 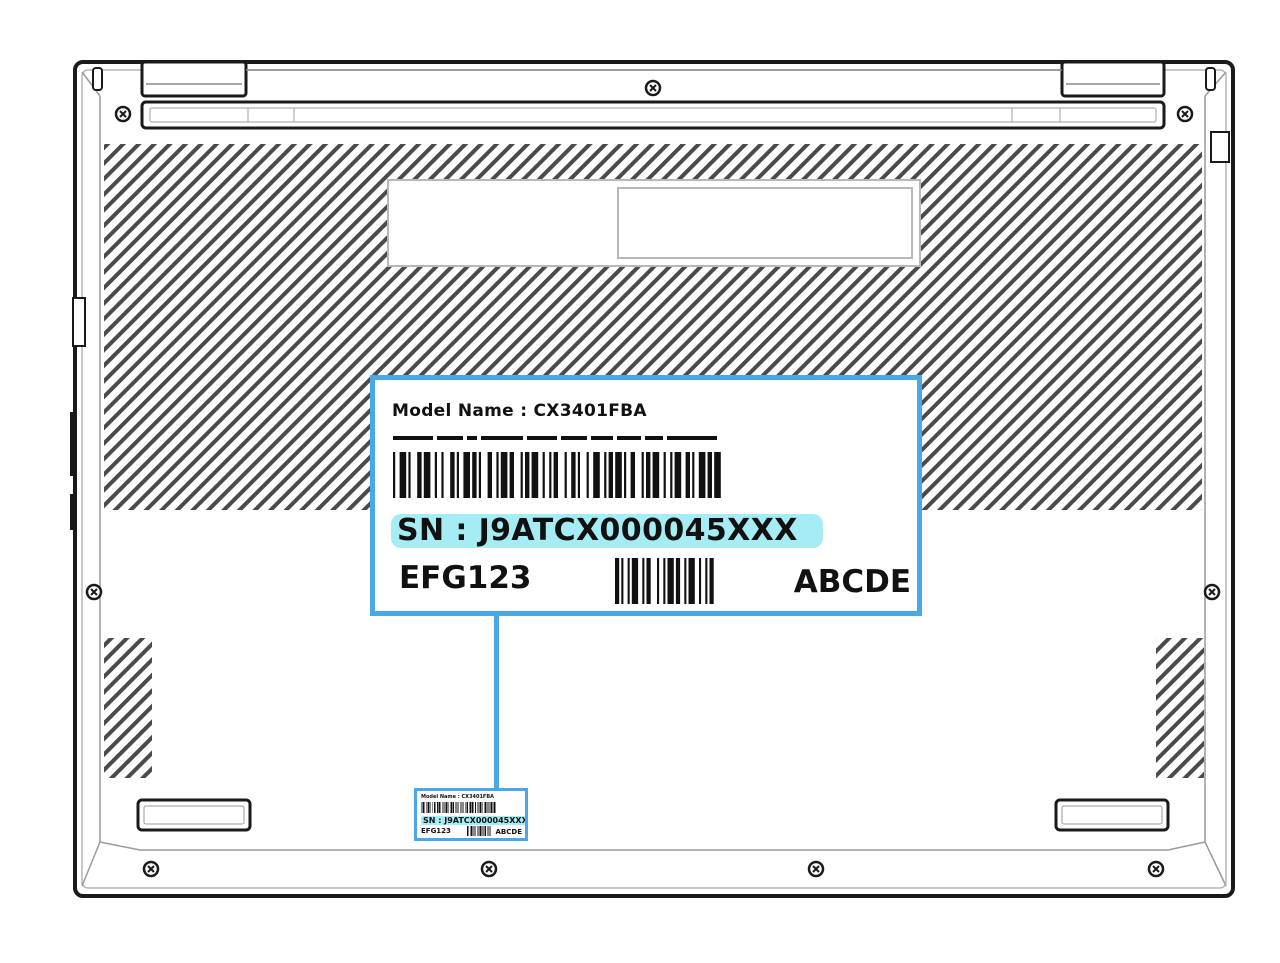 What do you see at coordinates (436, 831) in the screenshot?
I see `mini-code-left: EFG123` at bounding box center [436, 831].